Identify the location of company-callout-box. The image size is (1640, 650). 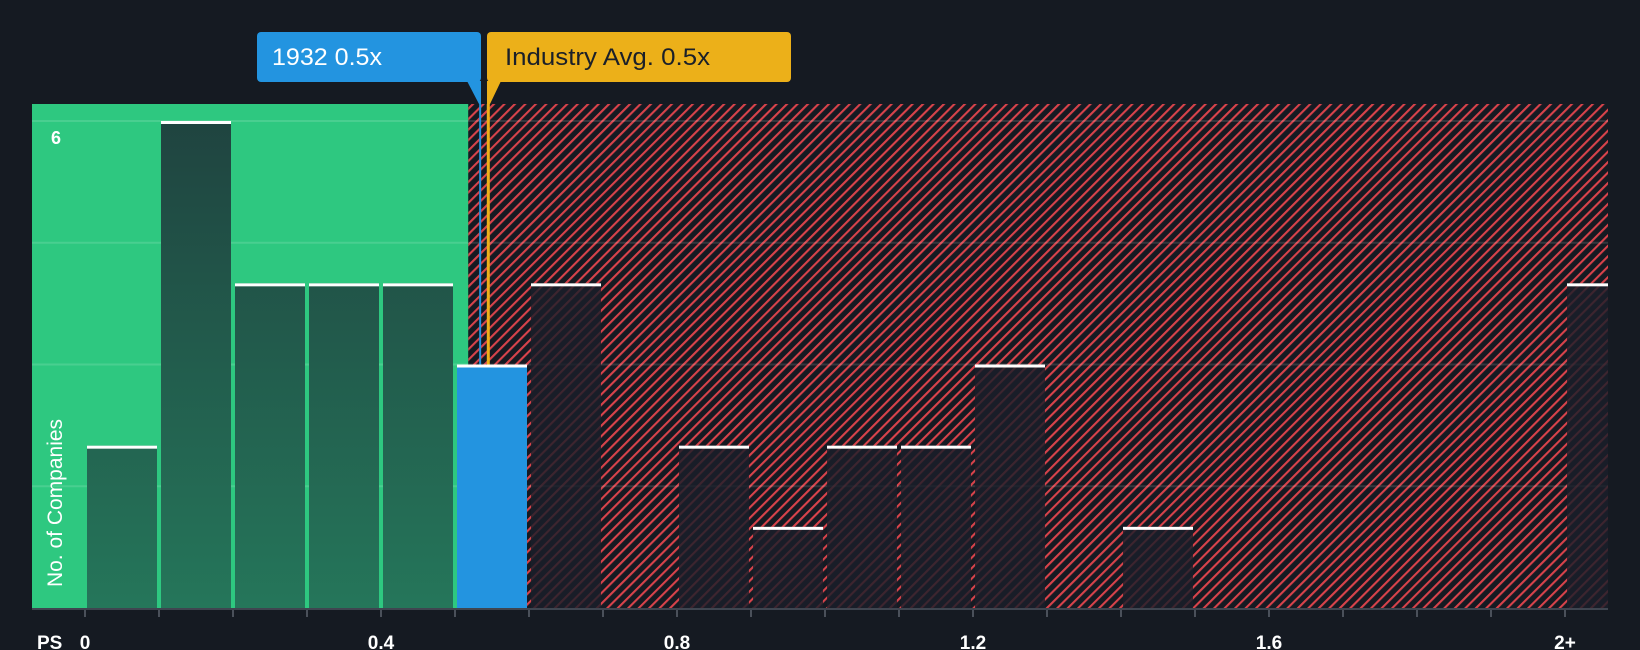
(369, 57).